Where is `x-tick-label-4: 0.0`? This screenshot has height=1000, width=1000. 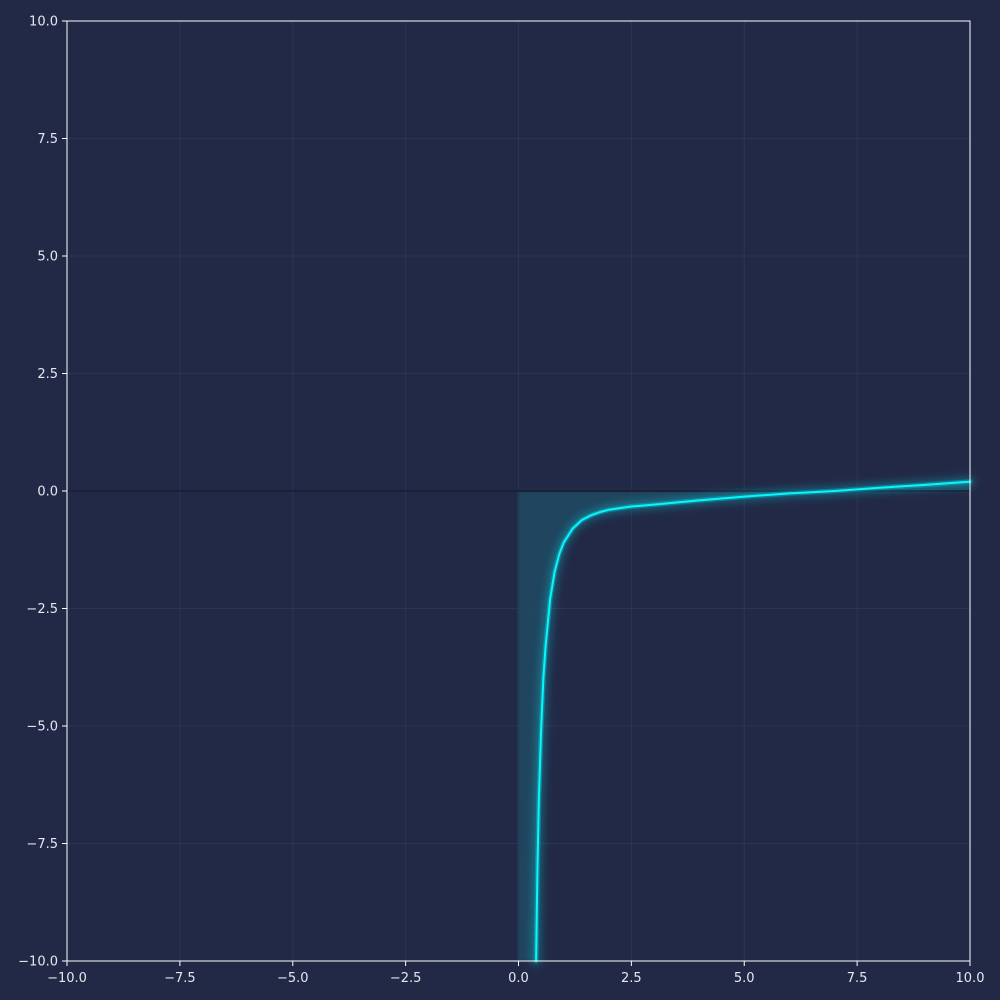
x-tick-label-4: 0.0 is located at coordinates (518, 978).